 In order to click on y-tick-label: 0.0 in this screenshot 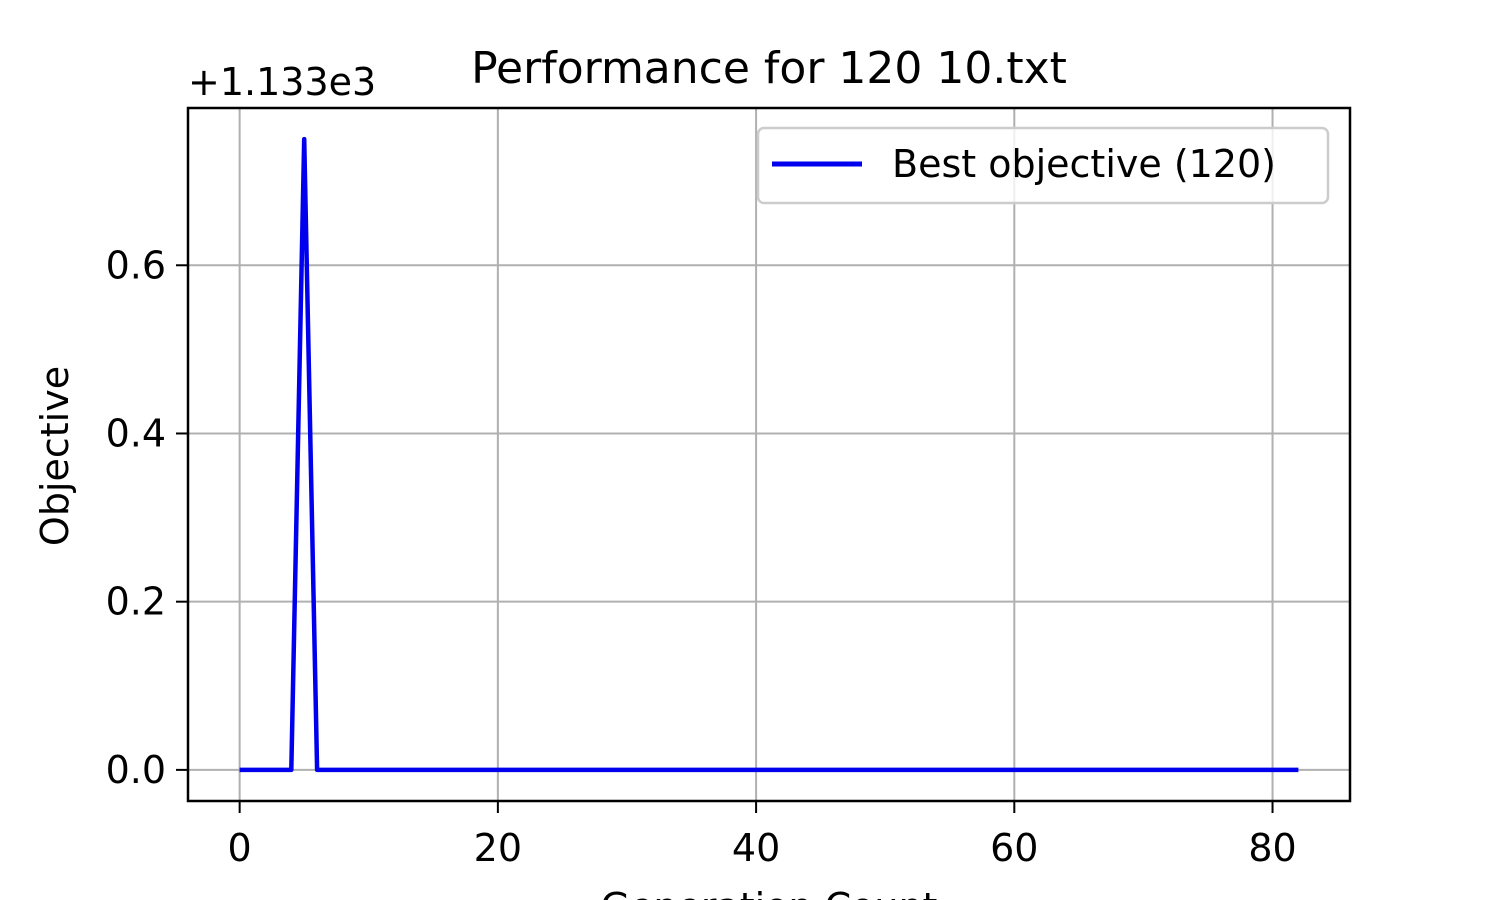, I will do `click(136, 770)`.